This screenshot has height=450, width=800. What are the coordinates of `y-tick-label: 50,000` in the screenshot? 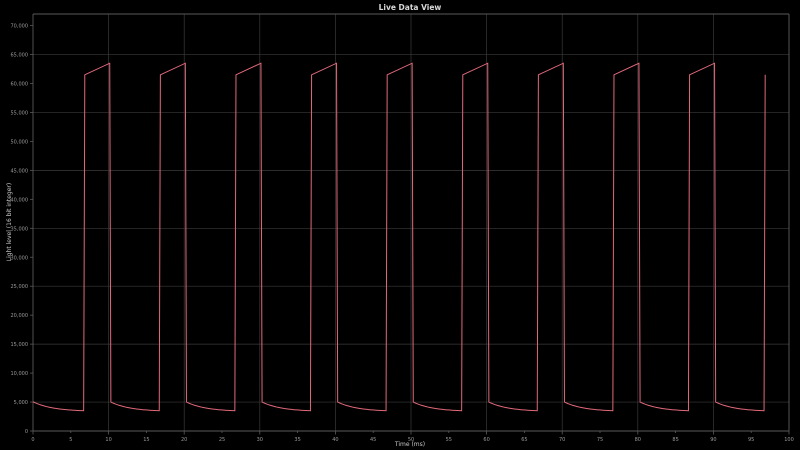 It's located at (20, 142).